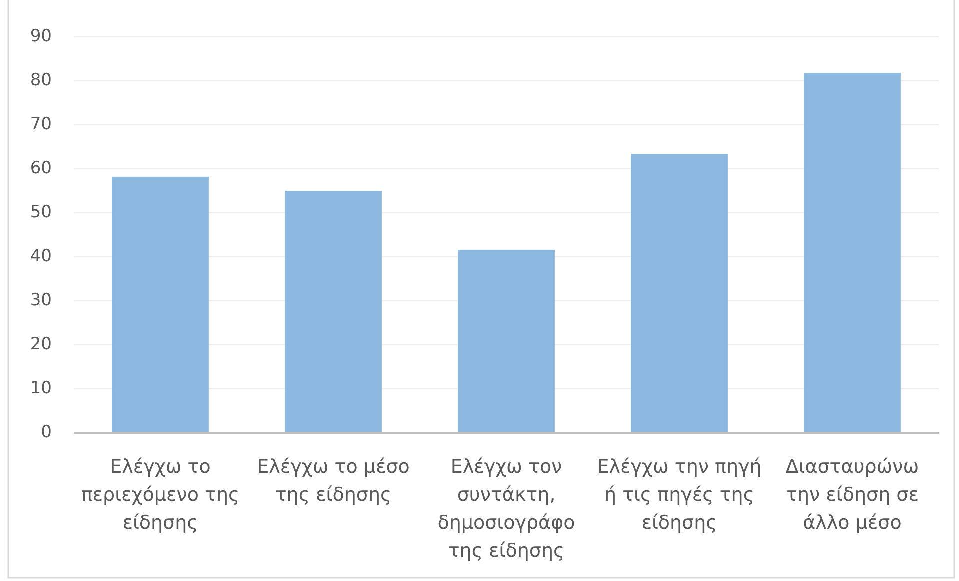 The image size is (959, 581). Describe the element at coordinates (41, 36) in the screenshot. I see `y-tick-label: 90` at that location.